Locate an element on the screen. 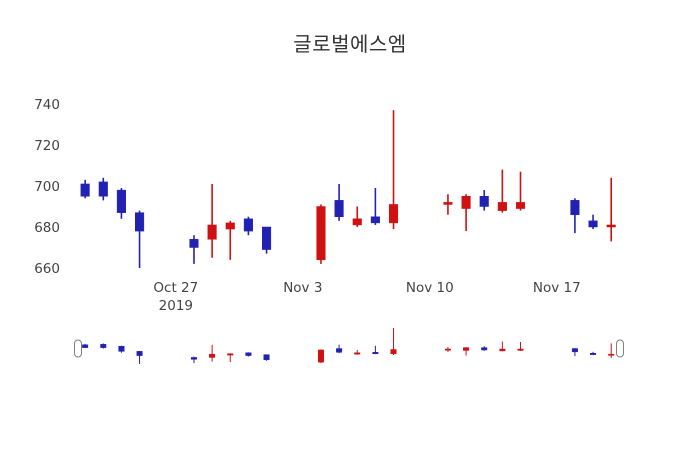  y-tick-label: 700 is located at coordinates (47, 187).